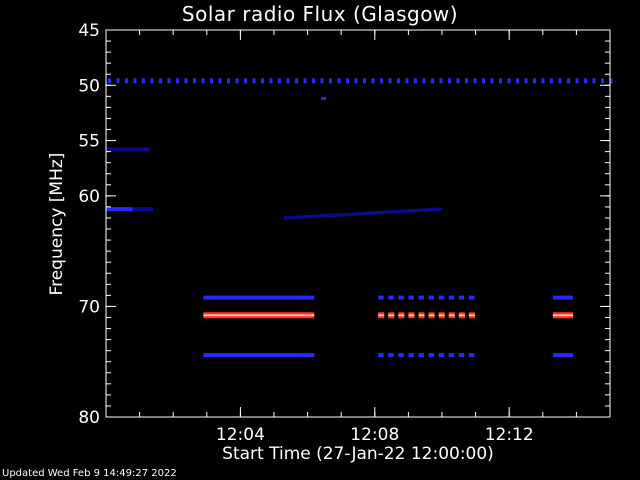  What do you see at coordinates (89, 86) in the screenshot?
I see `y-tick-label: 50` at bounding box center [89, 86].